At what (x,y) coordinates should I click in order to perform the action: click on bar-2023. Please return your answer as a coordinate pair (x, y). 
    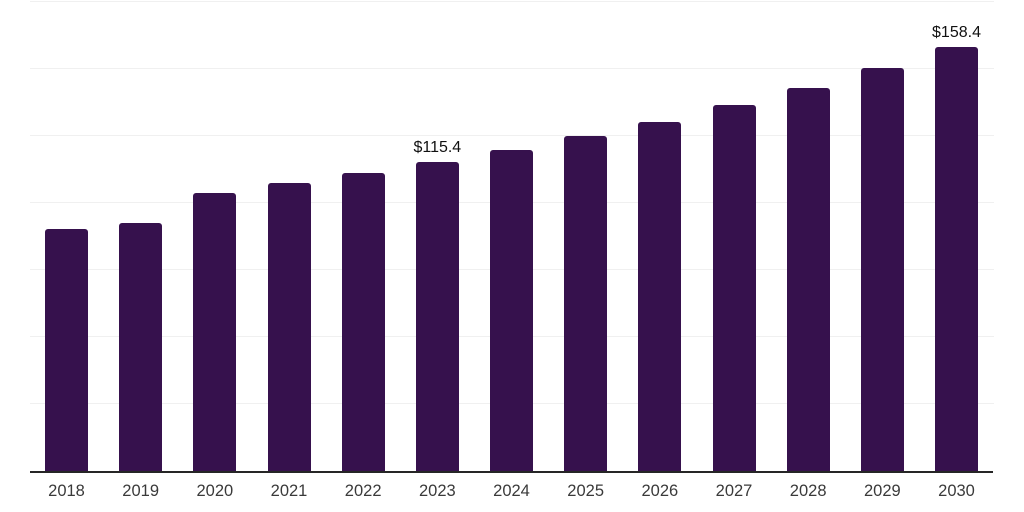
    Looking at the image, I should click on (437, 316).